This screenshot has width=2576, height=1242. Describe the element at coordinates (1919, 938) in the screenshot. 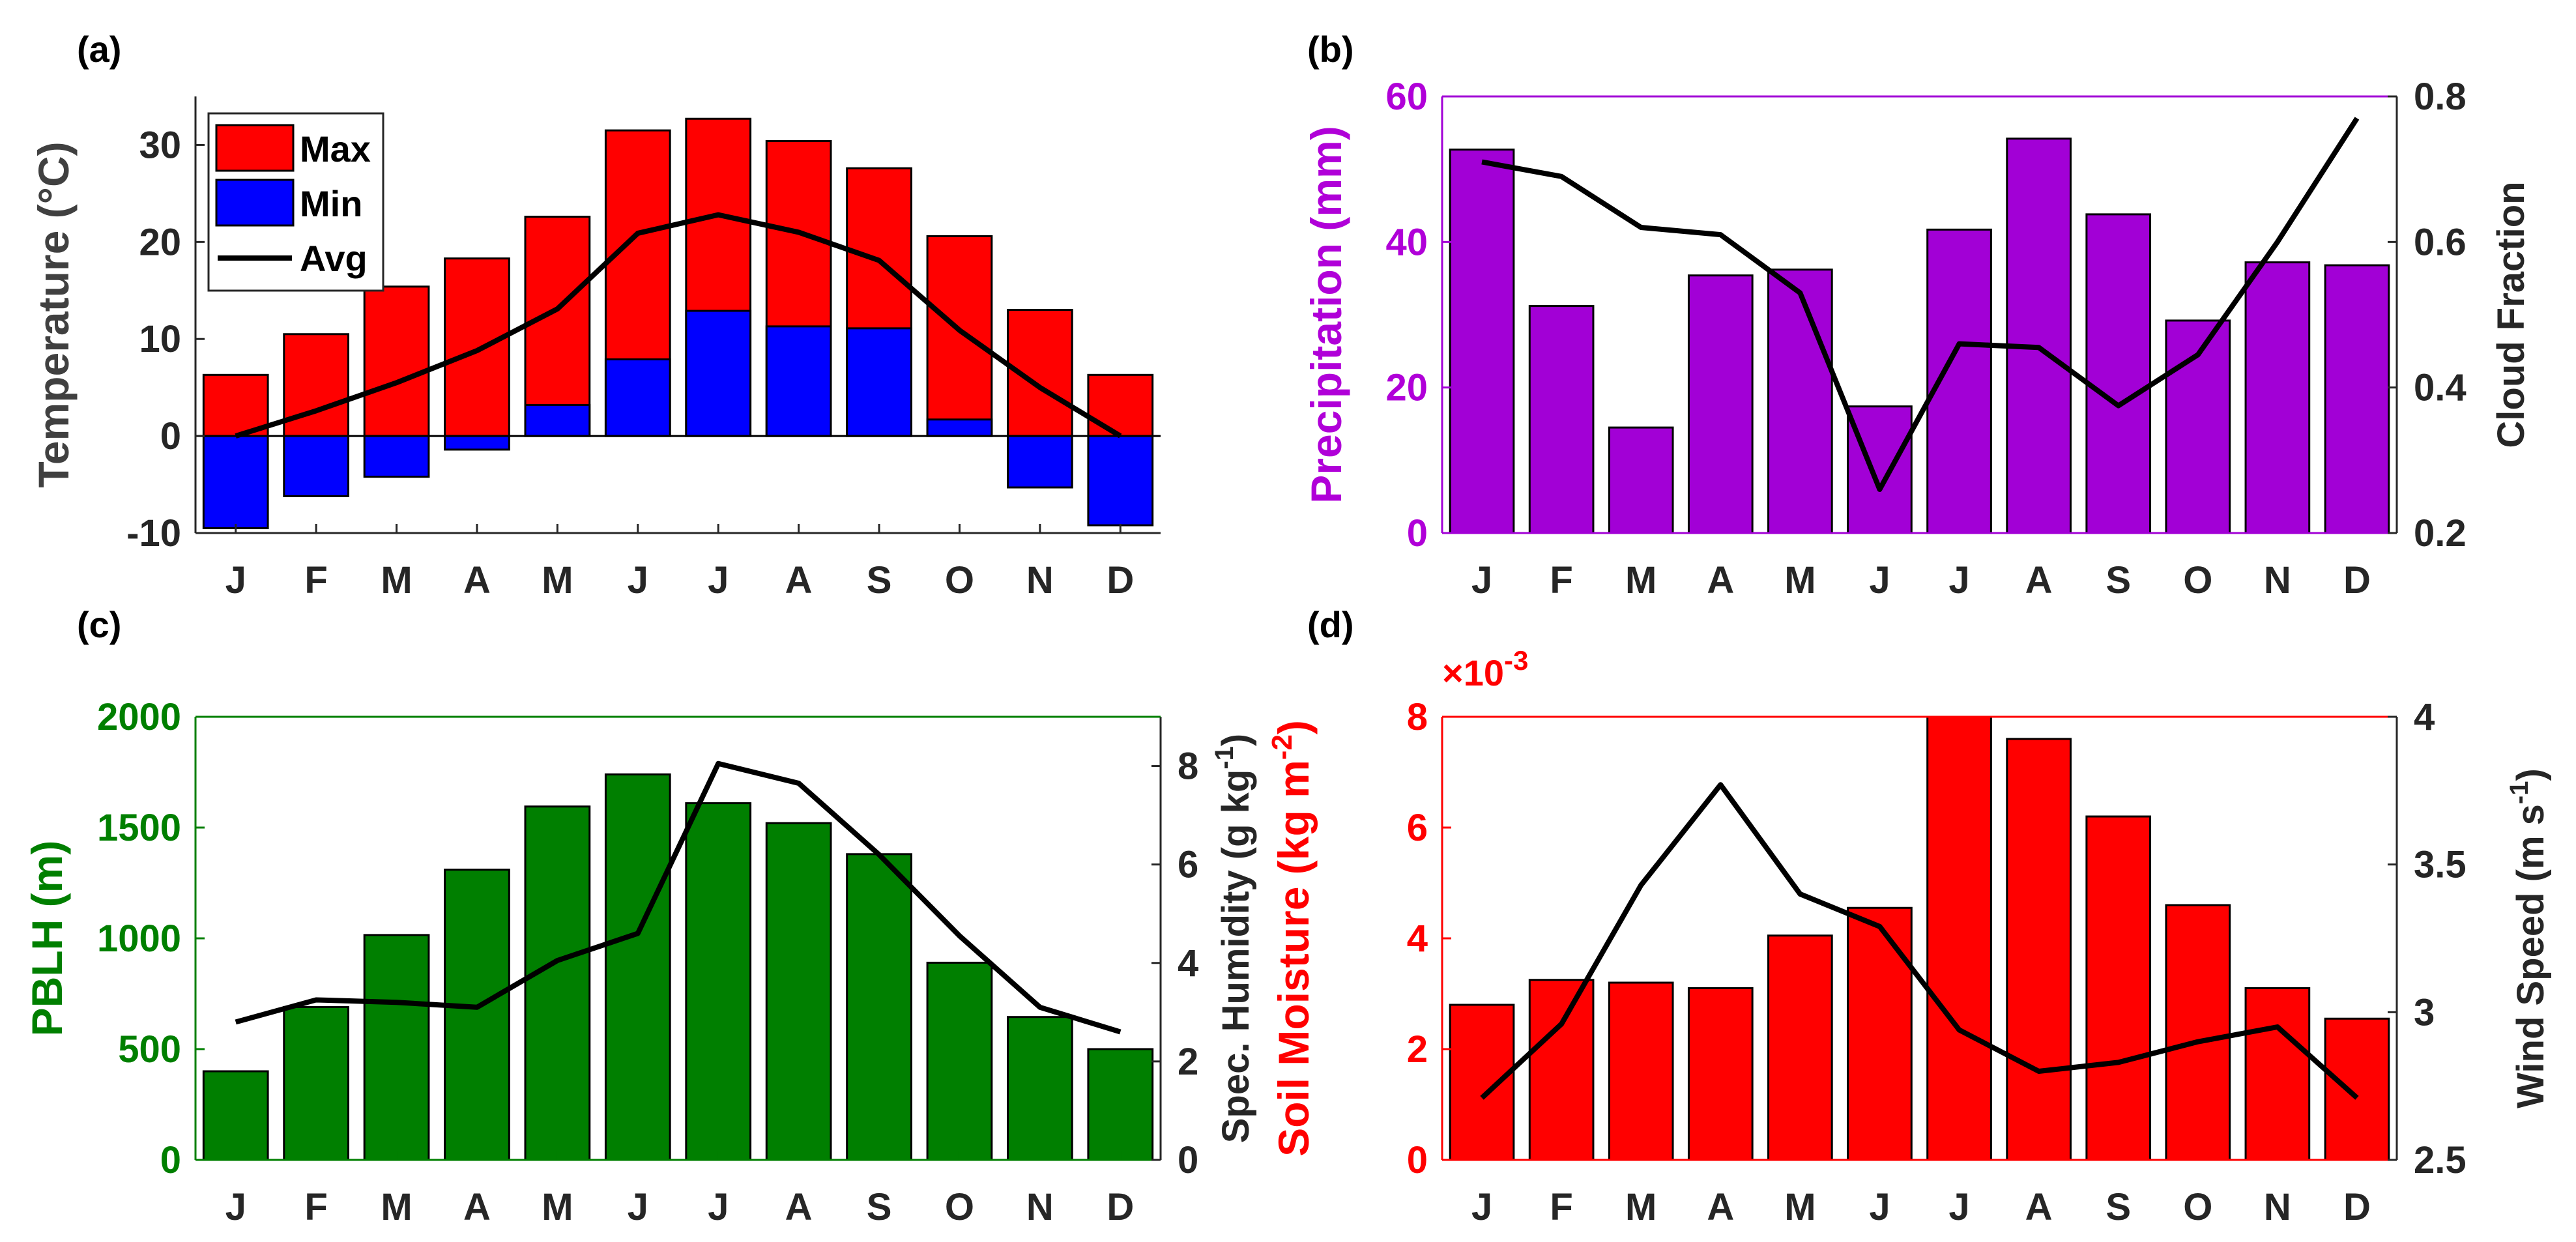

I see `series-soil-moisture` at that location.